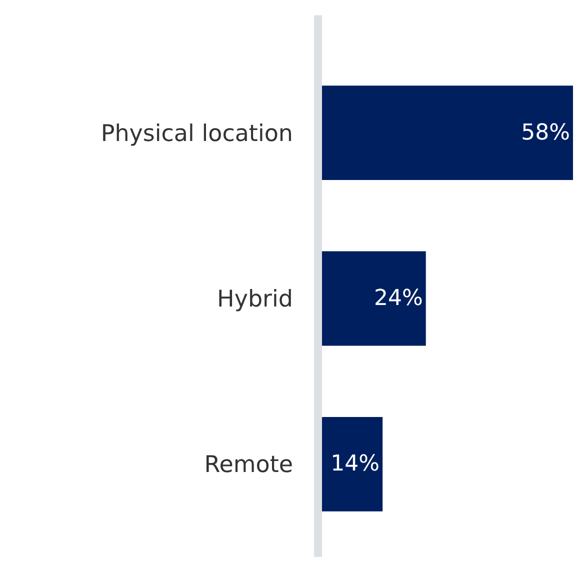 The height and width of the screenshot is (579, 586). I want to click on y-tick-label: Remote, so click(248, 465).